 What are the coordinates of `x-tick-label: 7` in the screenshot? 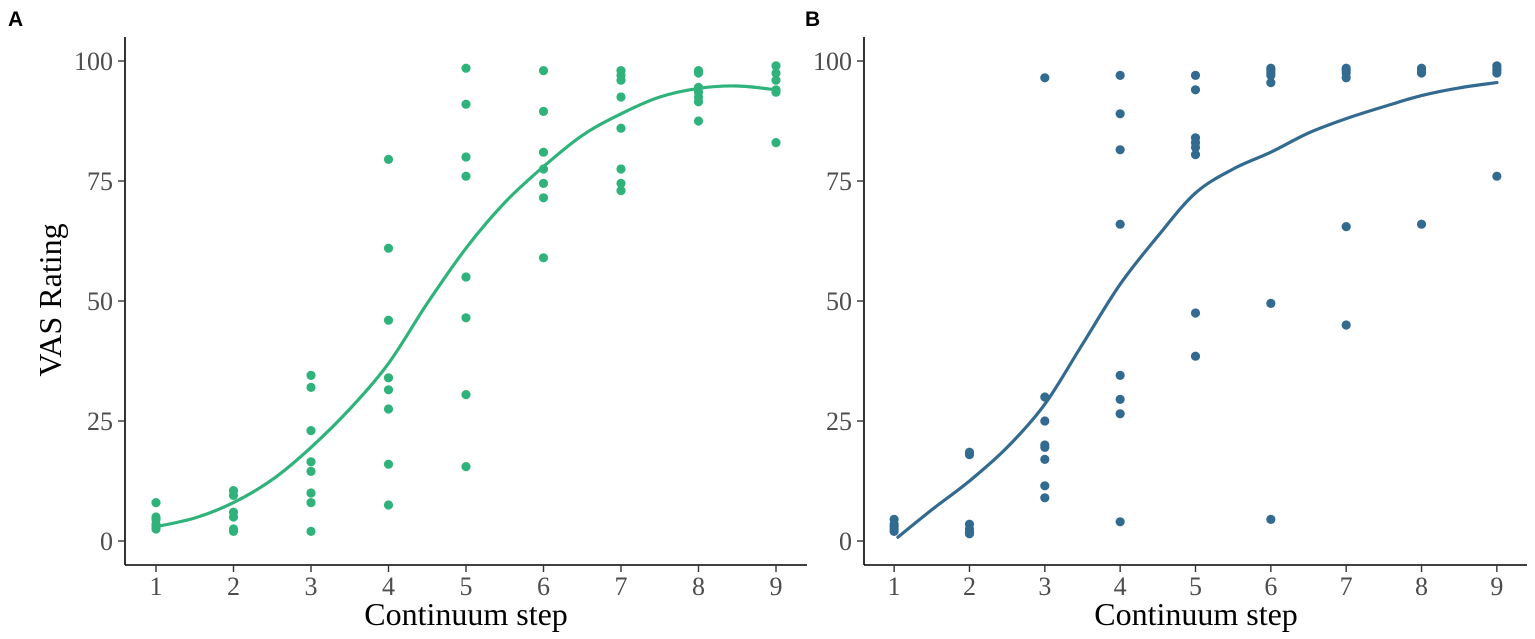 It's located at (621, 586).